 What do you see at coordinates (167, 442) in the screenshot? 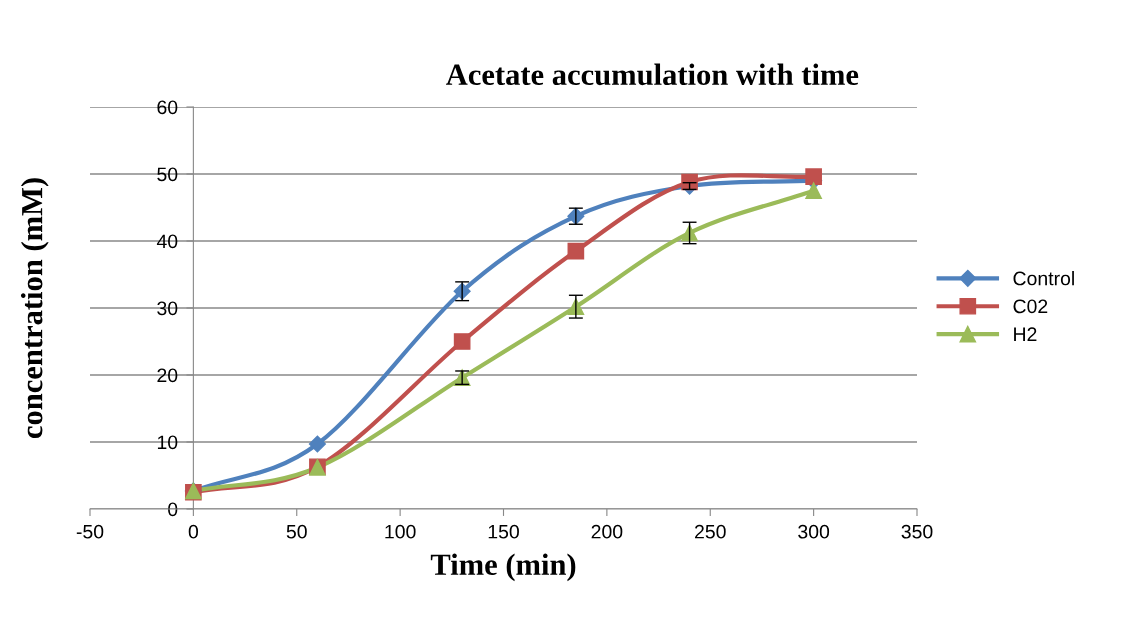
I see `y-tick-label: 10` at bounding box center [167, 442].